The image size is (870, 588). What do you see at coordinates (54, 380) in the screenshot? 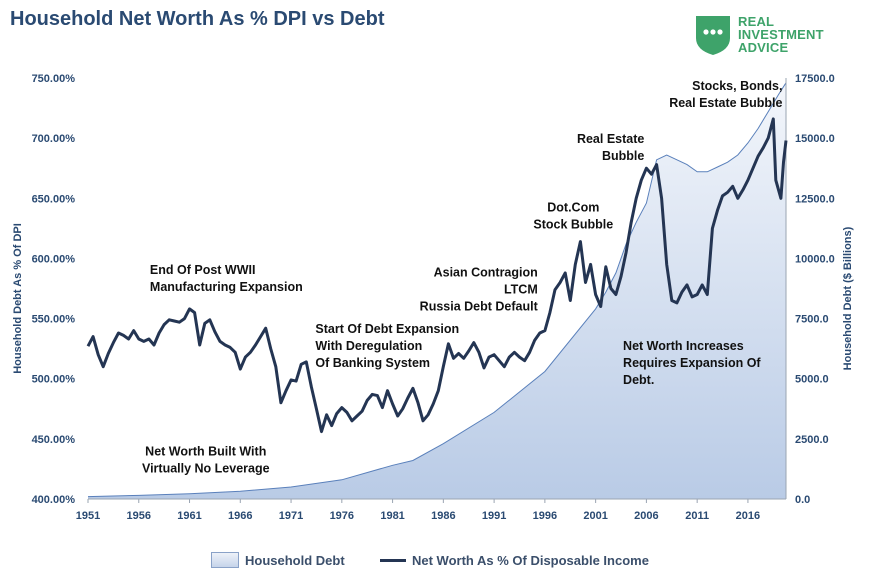
I see `y-left-tick-label: 500.00%` at bounding box center [54, 380].